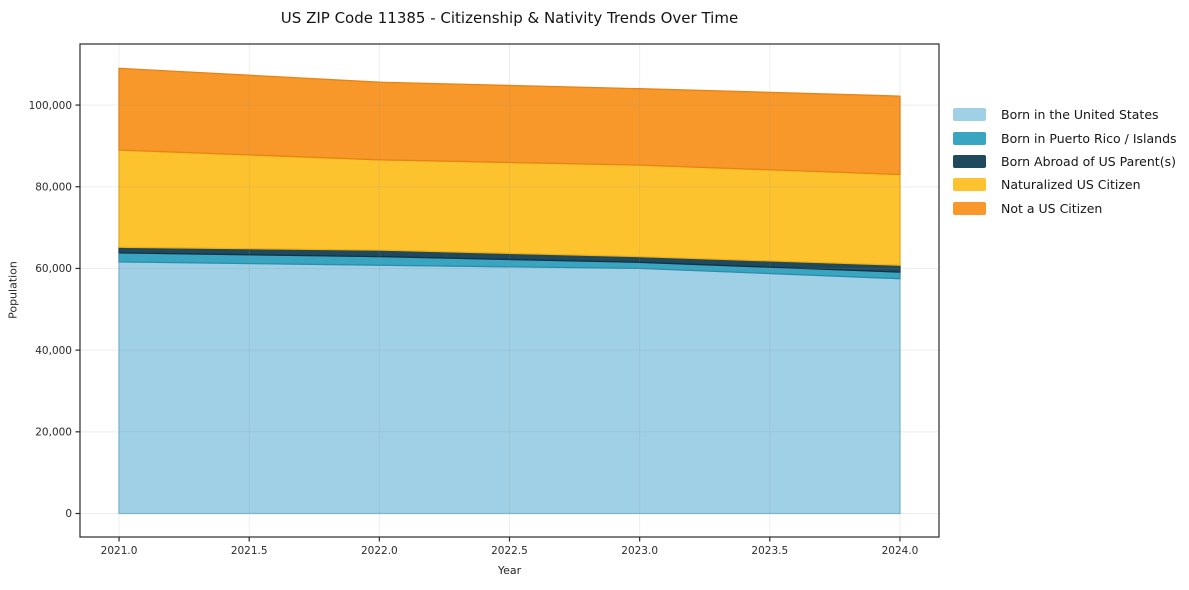 The width and height of the screenshot is (1189, 590). Describe the element at coordinates (1088, 161) in the screenshot. I see `legend-label: Born Abroad of US Parent(s)` at that location.